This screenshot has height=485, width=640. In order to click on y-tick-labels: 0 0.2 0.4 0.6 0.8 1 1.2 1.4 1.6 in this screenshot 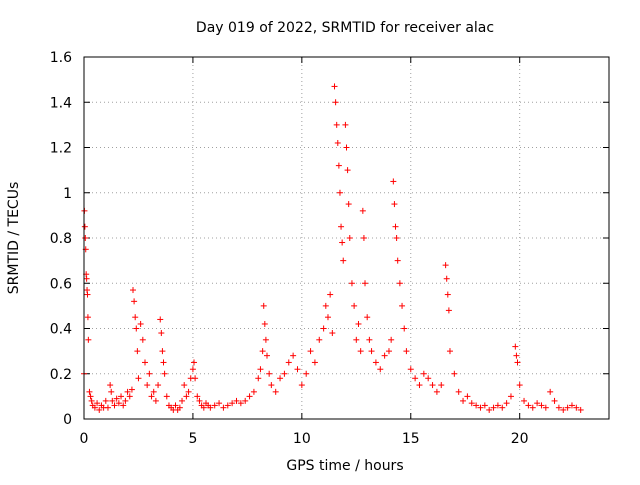, I will do `click(61, 239)`.